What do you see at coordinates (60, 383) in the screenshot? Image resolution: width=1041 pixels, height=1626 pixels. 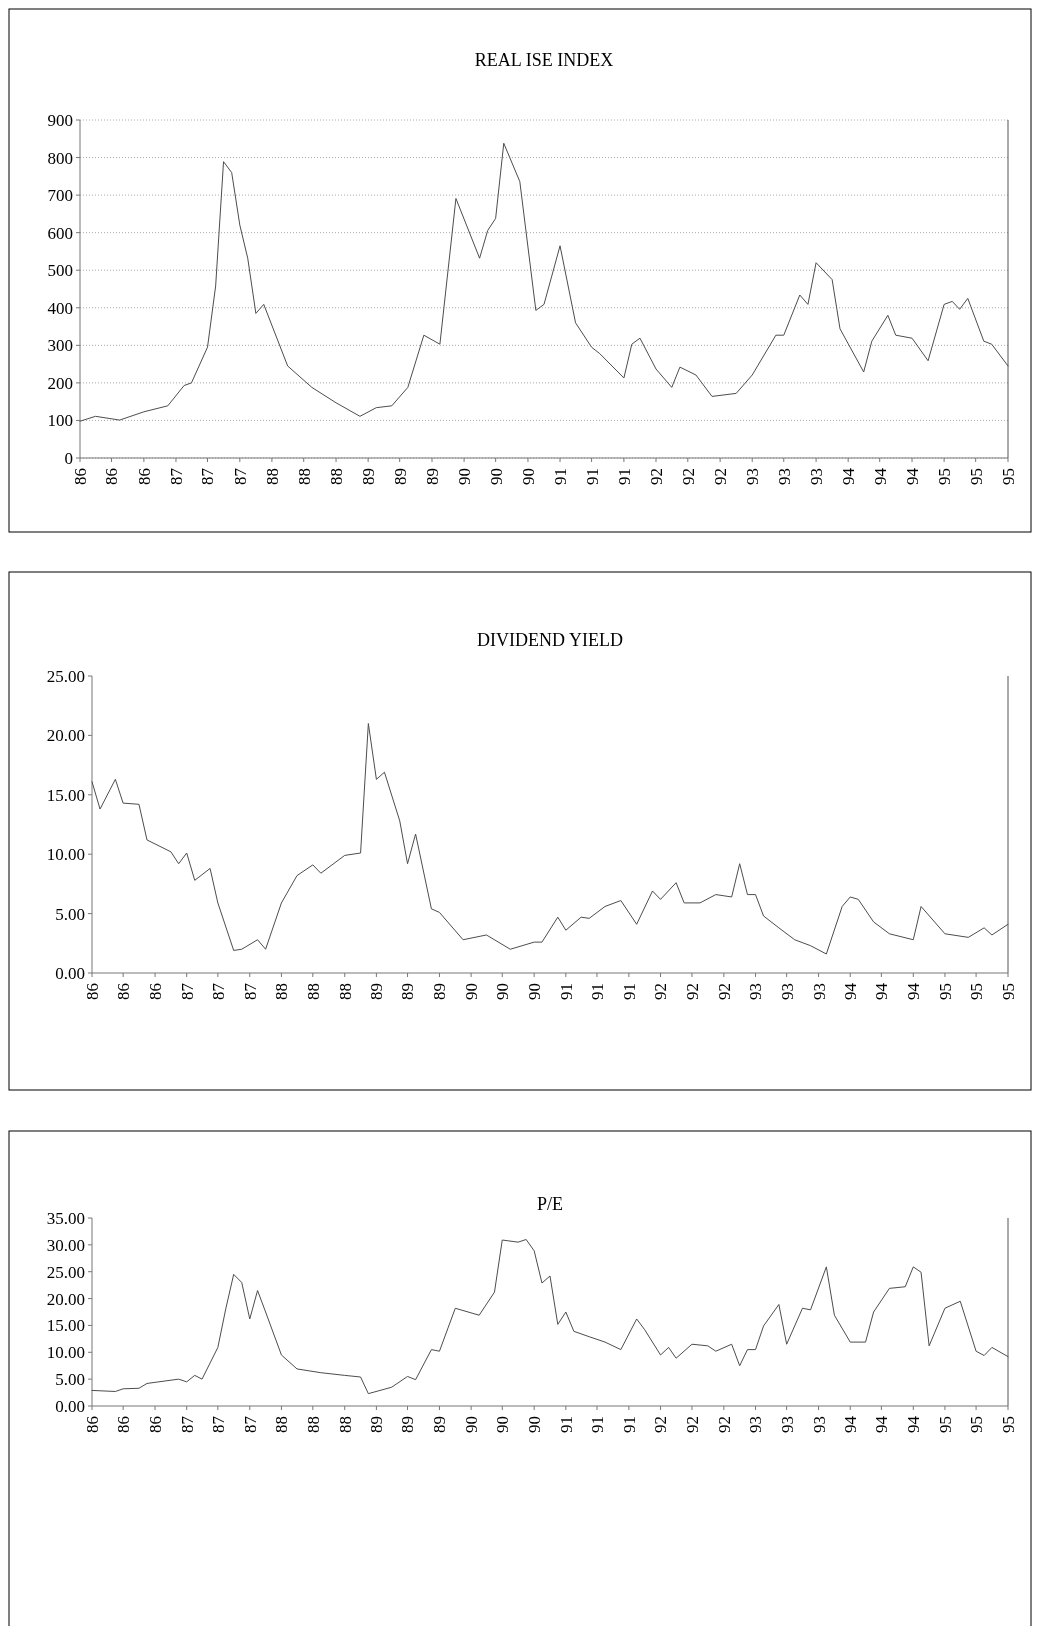 I see `y-tick-label: 200` at bounding box center [60, 383].